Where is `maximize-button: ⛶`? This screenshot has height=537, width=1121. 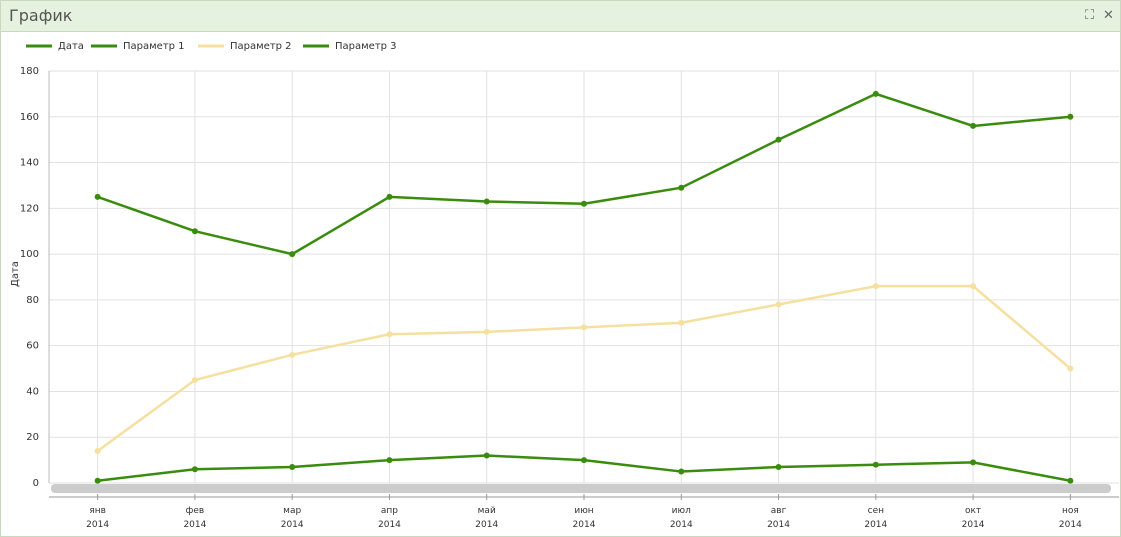 maximize-button: ⛶ is located at coordinates (1090, 15).